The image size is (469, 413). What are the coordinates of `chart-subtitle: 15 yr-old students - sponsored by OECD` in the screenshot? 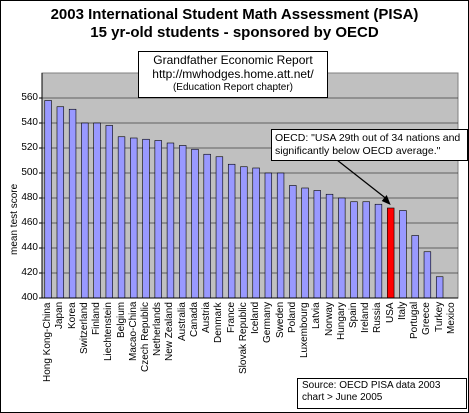 It's located at (234, 32).